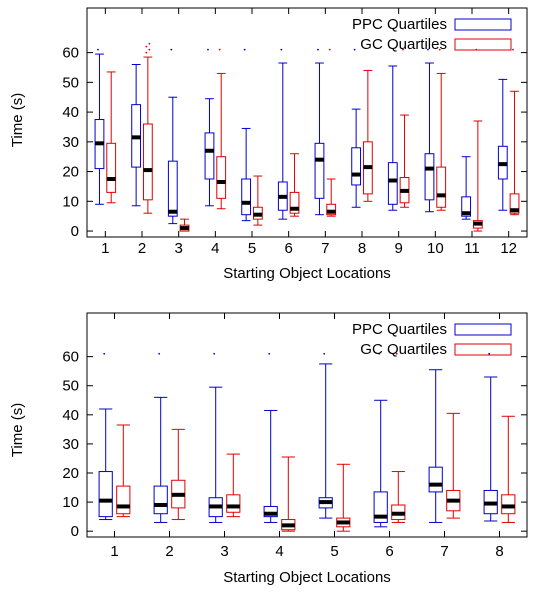  Describe the element at coordinates (398, 248) in the screenshot. I see `x-tick-label: 9` at that location.